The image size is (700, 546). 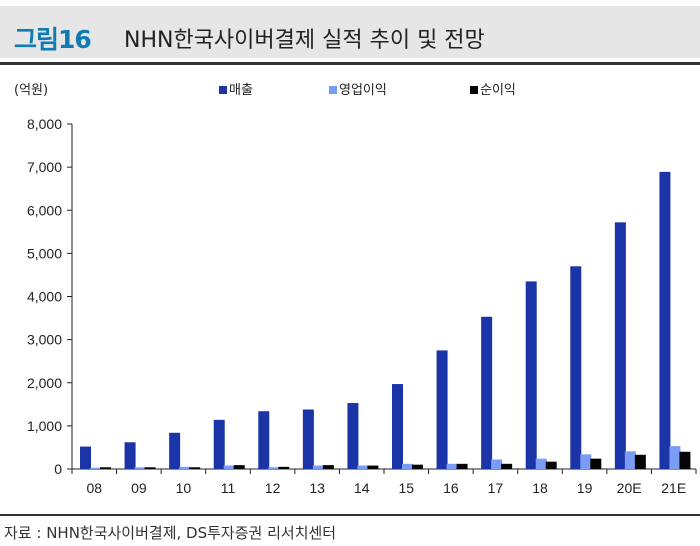 I want to click on y-tick-label: 5,000, so click(x=44, y=253).